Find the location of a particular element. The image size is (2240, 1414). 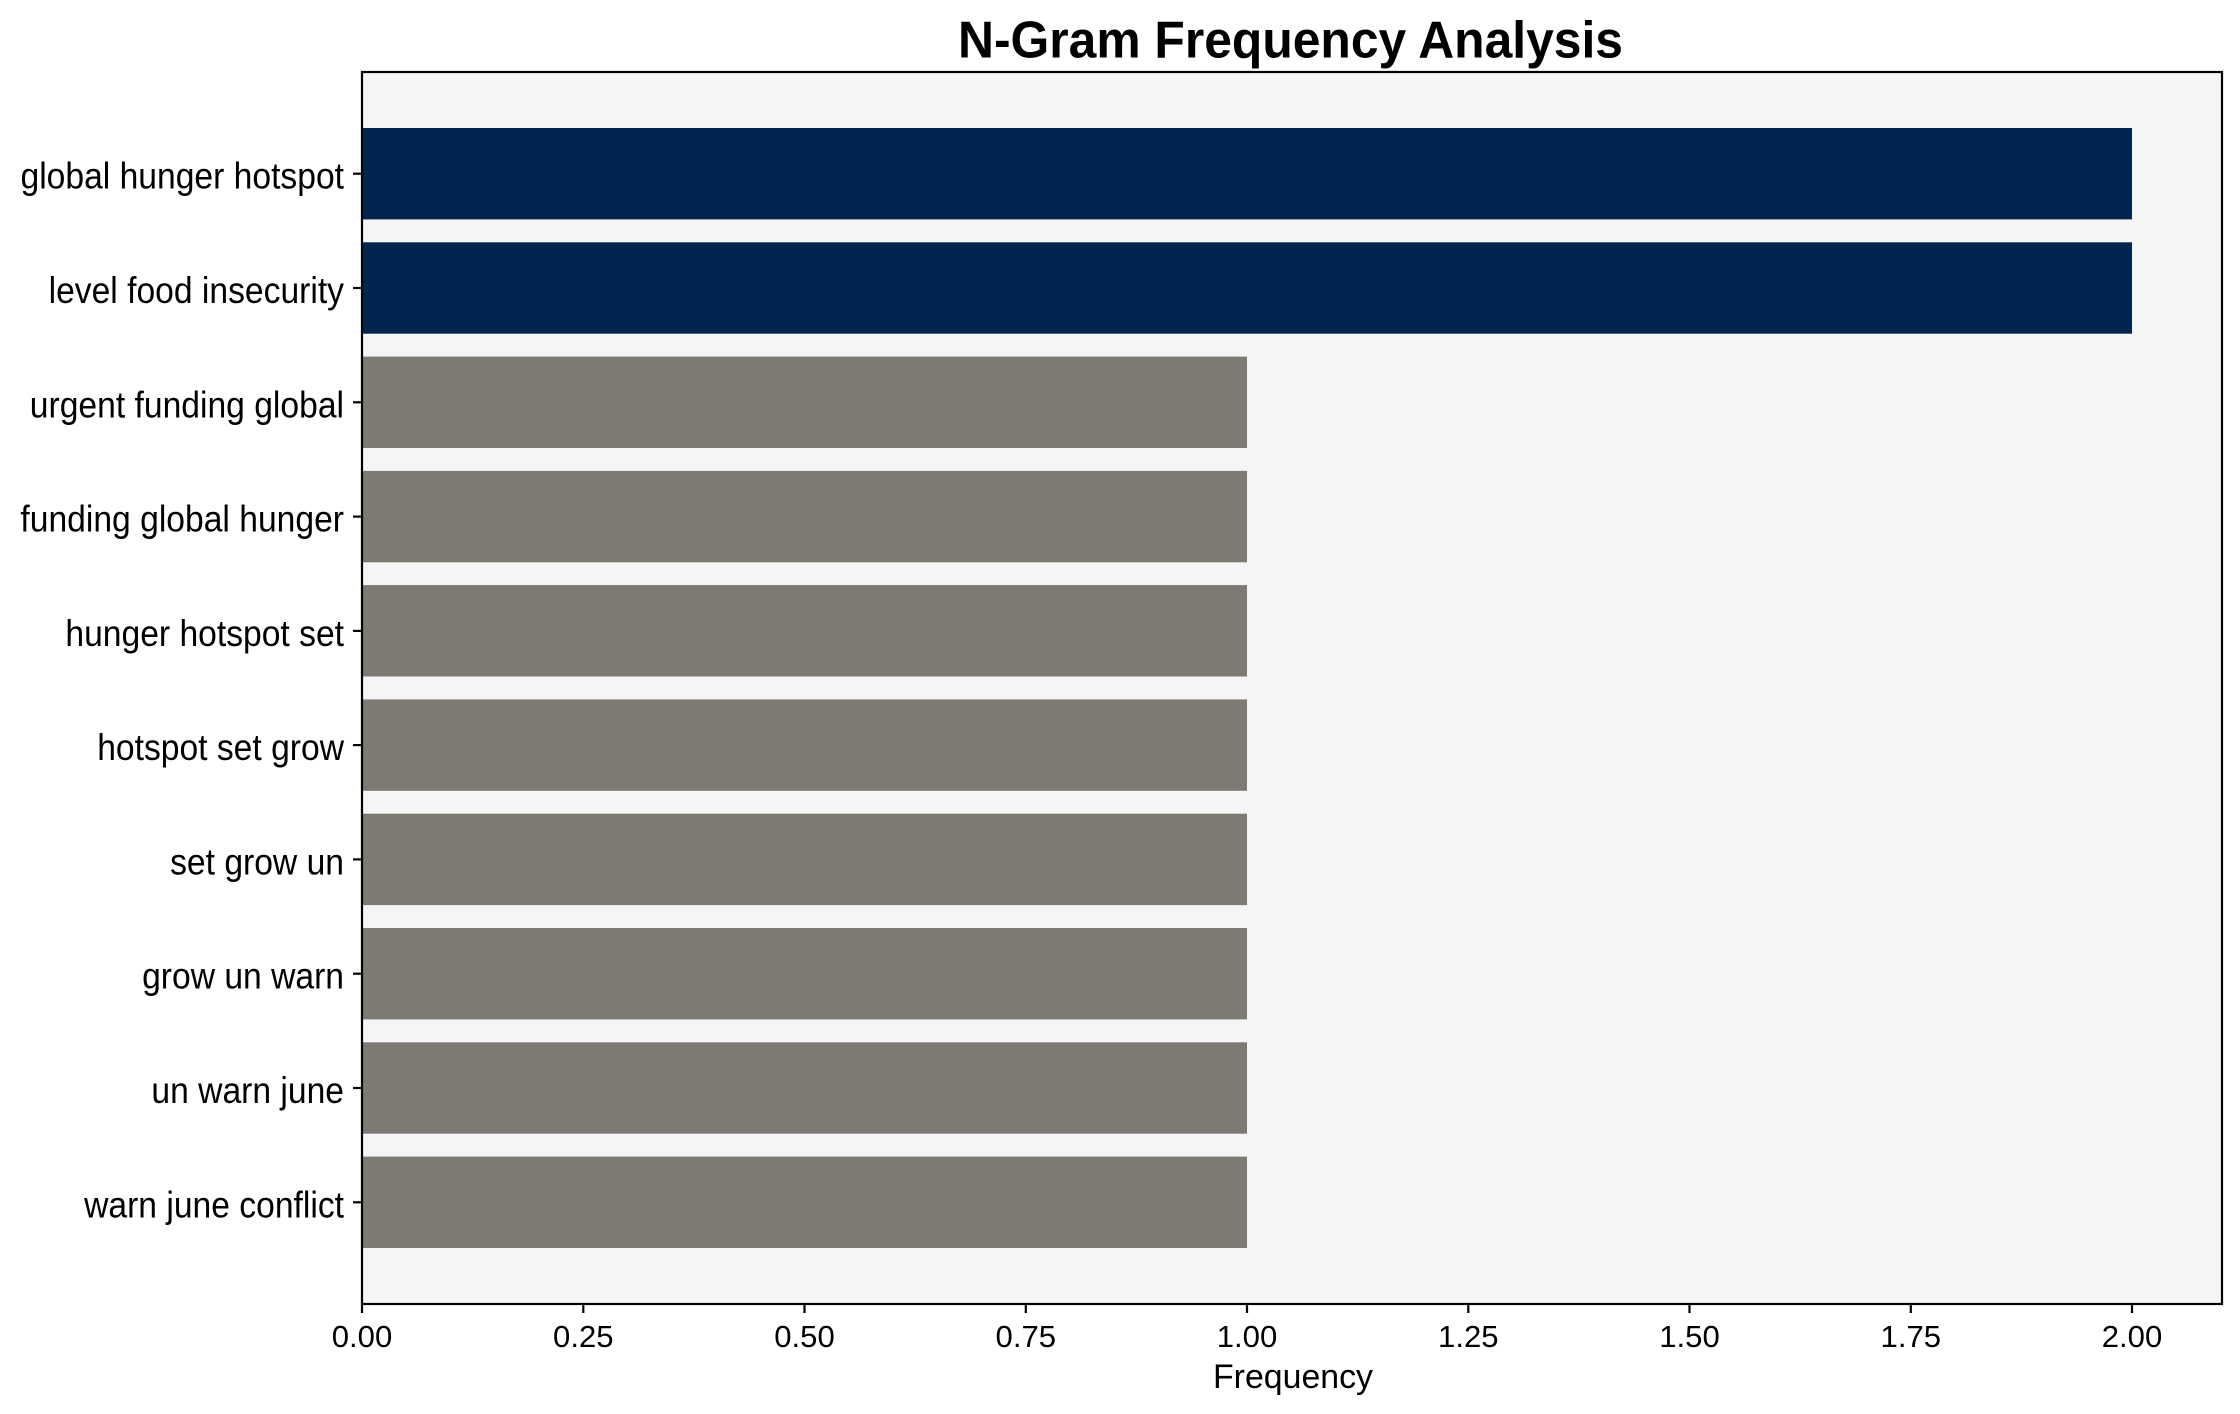

svg-text: urgent funding global is located at coordinates (187, 404).